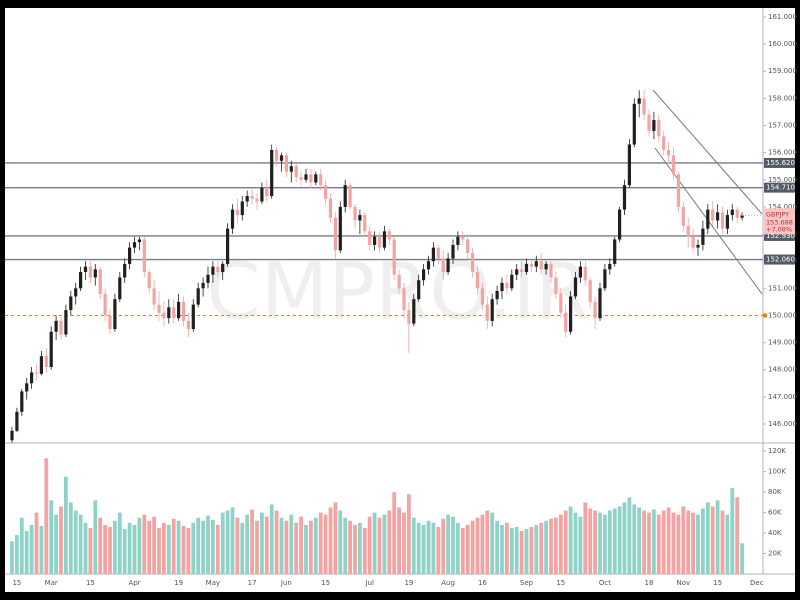  What do you see at coordinates (448, 583) in the screenshot?
I see `x-tick-label: Aug` at bounding box center [448, 583].